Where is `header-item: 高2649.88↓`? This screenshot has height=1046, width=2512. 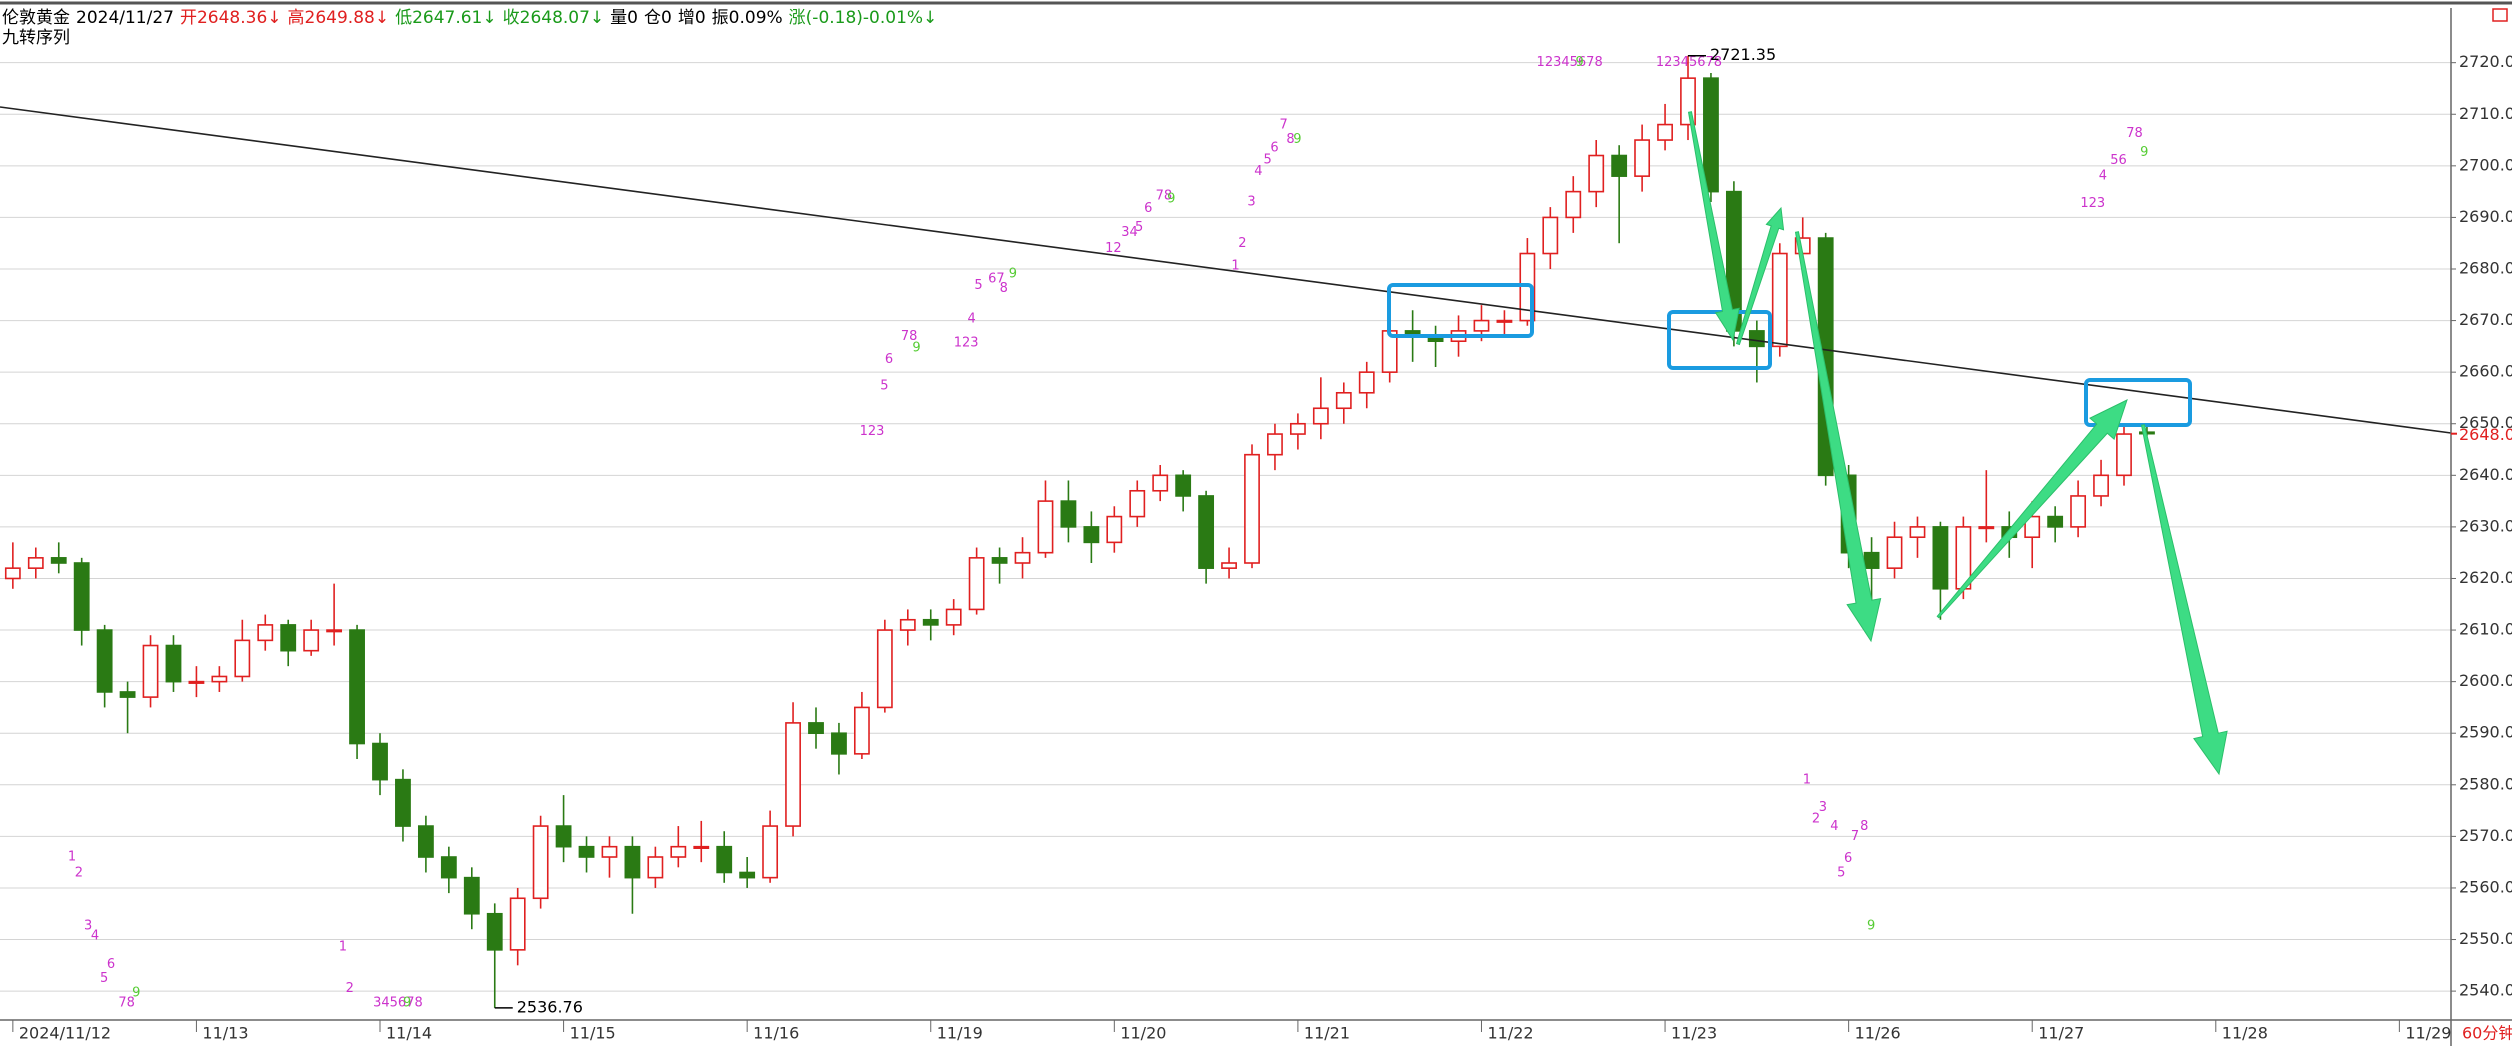
header-item: 高2649.88↓ is located at coordinates (339, 18).